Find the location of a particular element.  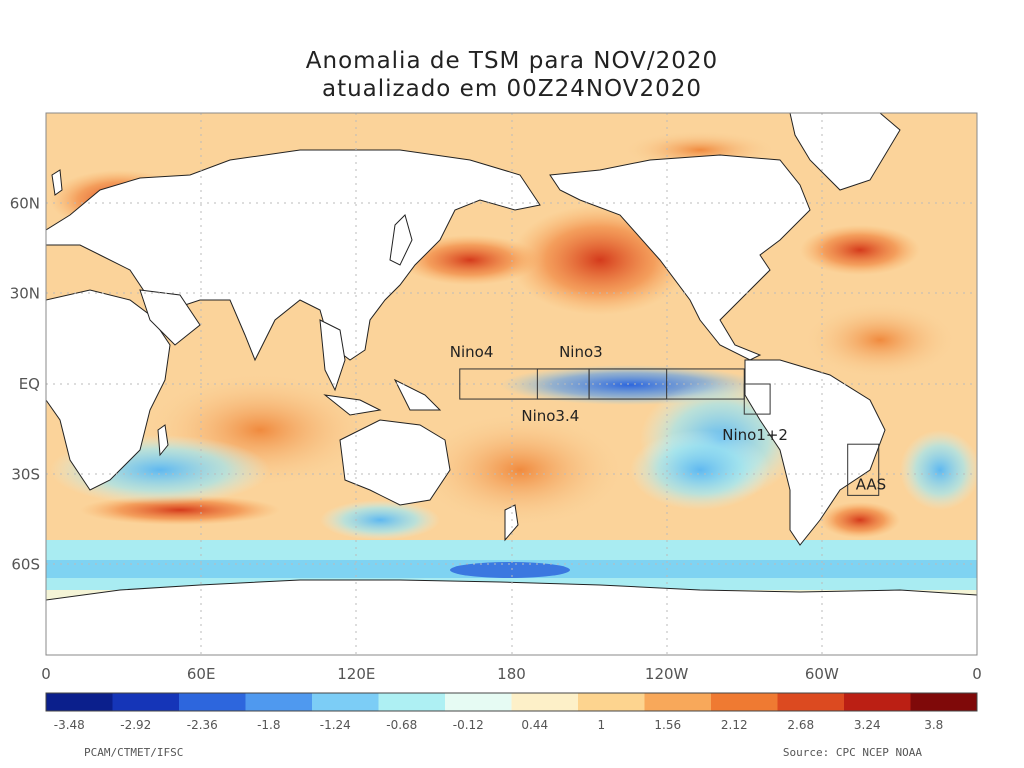

colorbar-tick-label: 3.24 is located at coordinates (867, 725).